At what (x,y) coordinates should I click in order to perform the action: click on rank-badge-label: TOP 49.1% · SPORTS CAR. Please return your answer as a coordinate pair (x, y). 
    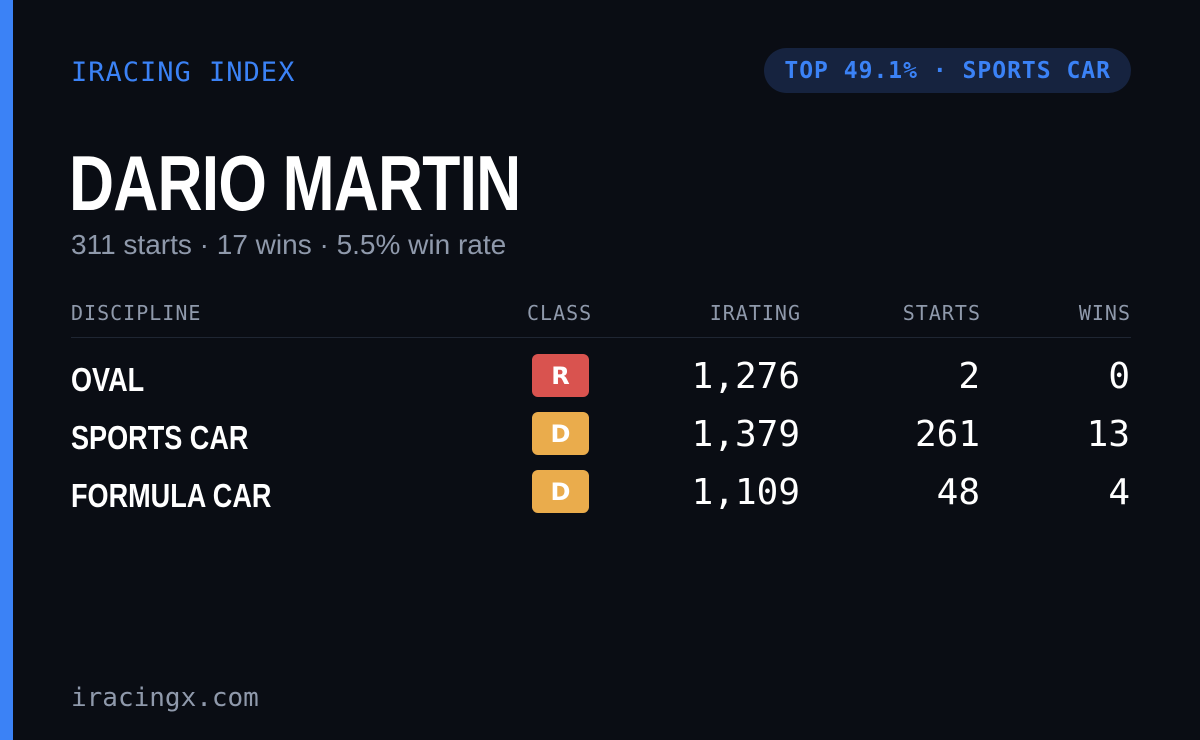
    Looking at the image, I should click on (947, 70).